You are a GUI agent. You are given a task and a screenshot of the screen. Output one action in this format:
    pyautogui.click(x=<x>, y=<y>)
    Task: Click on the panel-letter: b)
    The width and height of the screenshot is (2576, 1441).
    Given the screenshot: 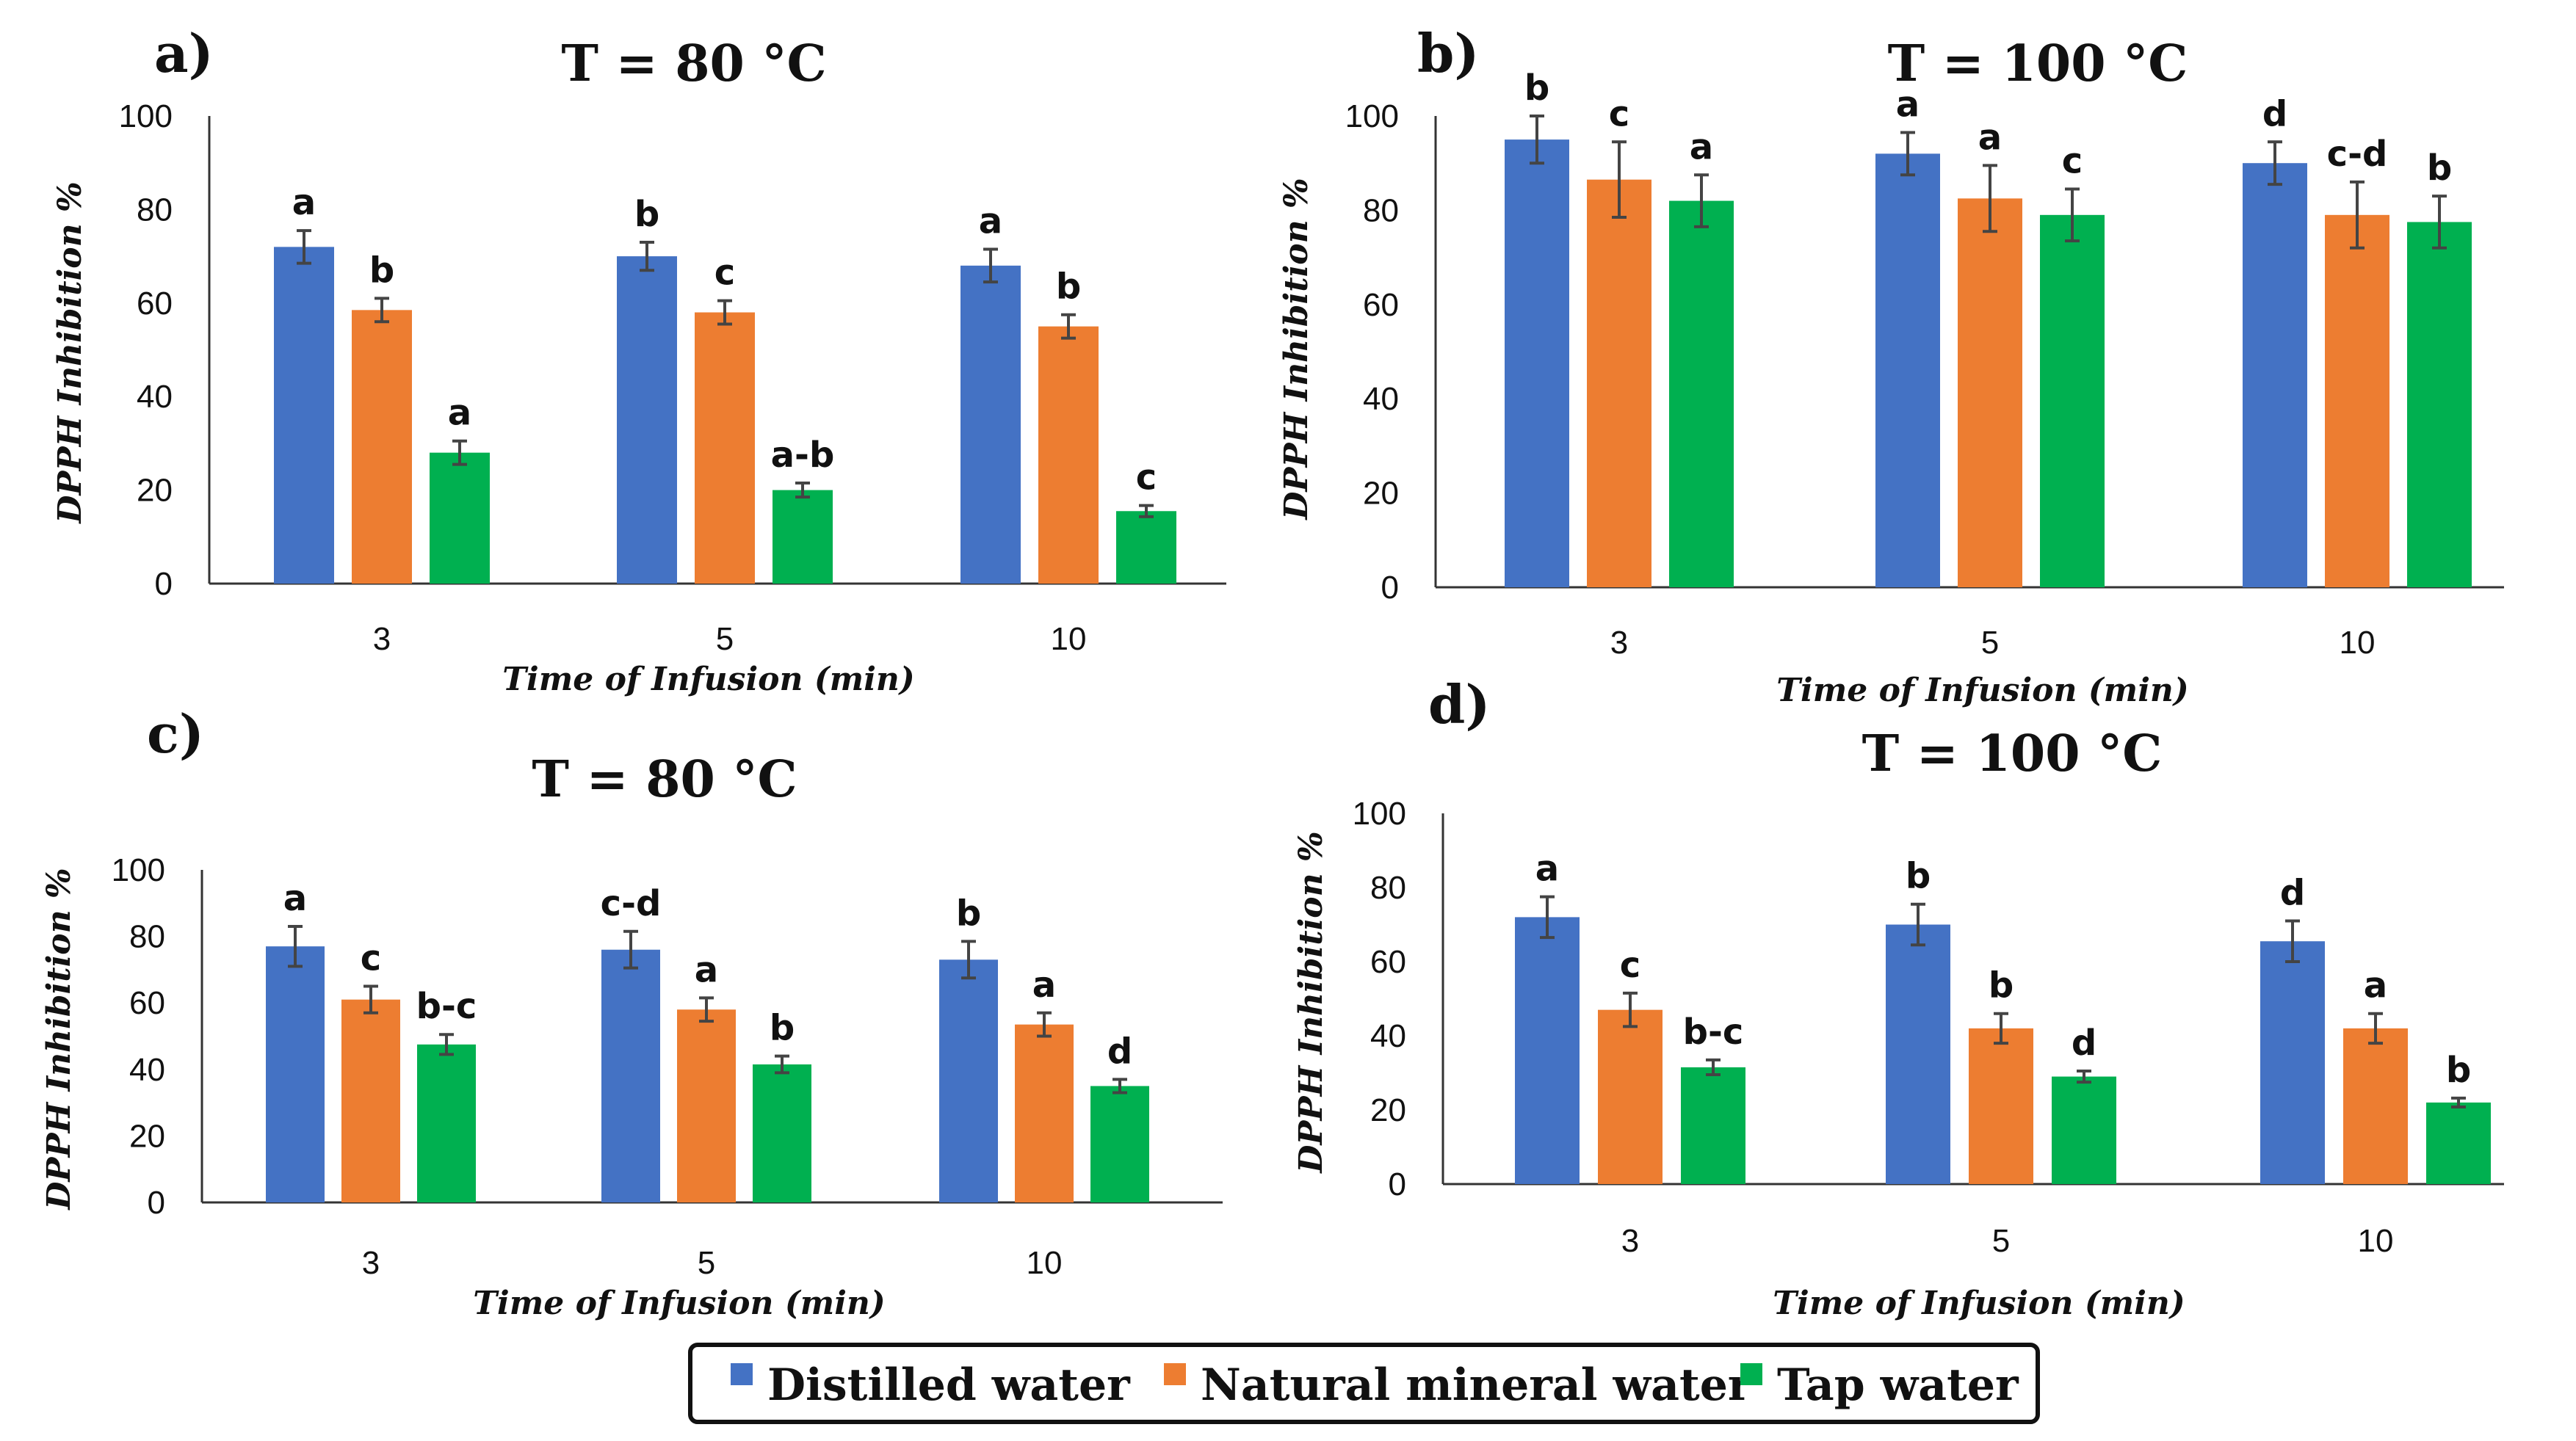 What is the action you would take?
    pyautogui.click(x=1448, y=53)
    